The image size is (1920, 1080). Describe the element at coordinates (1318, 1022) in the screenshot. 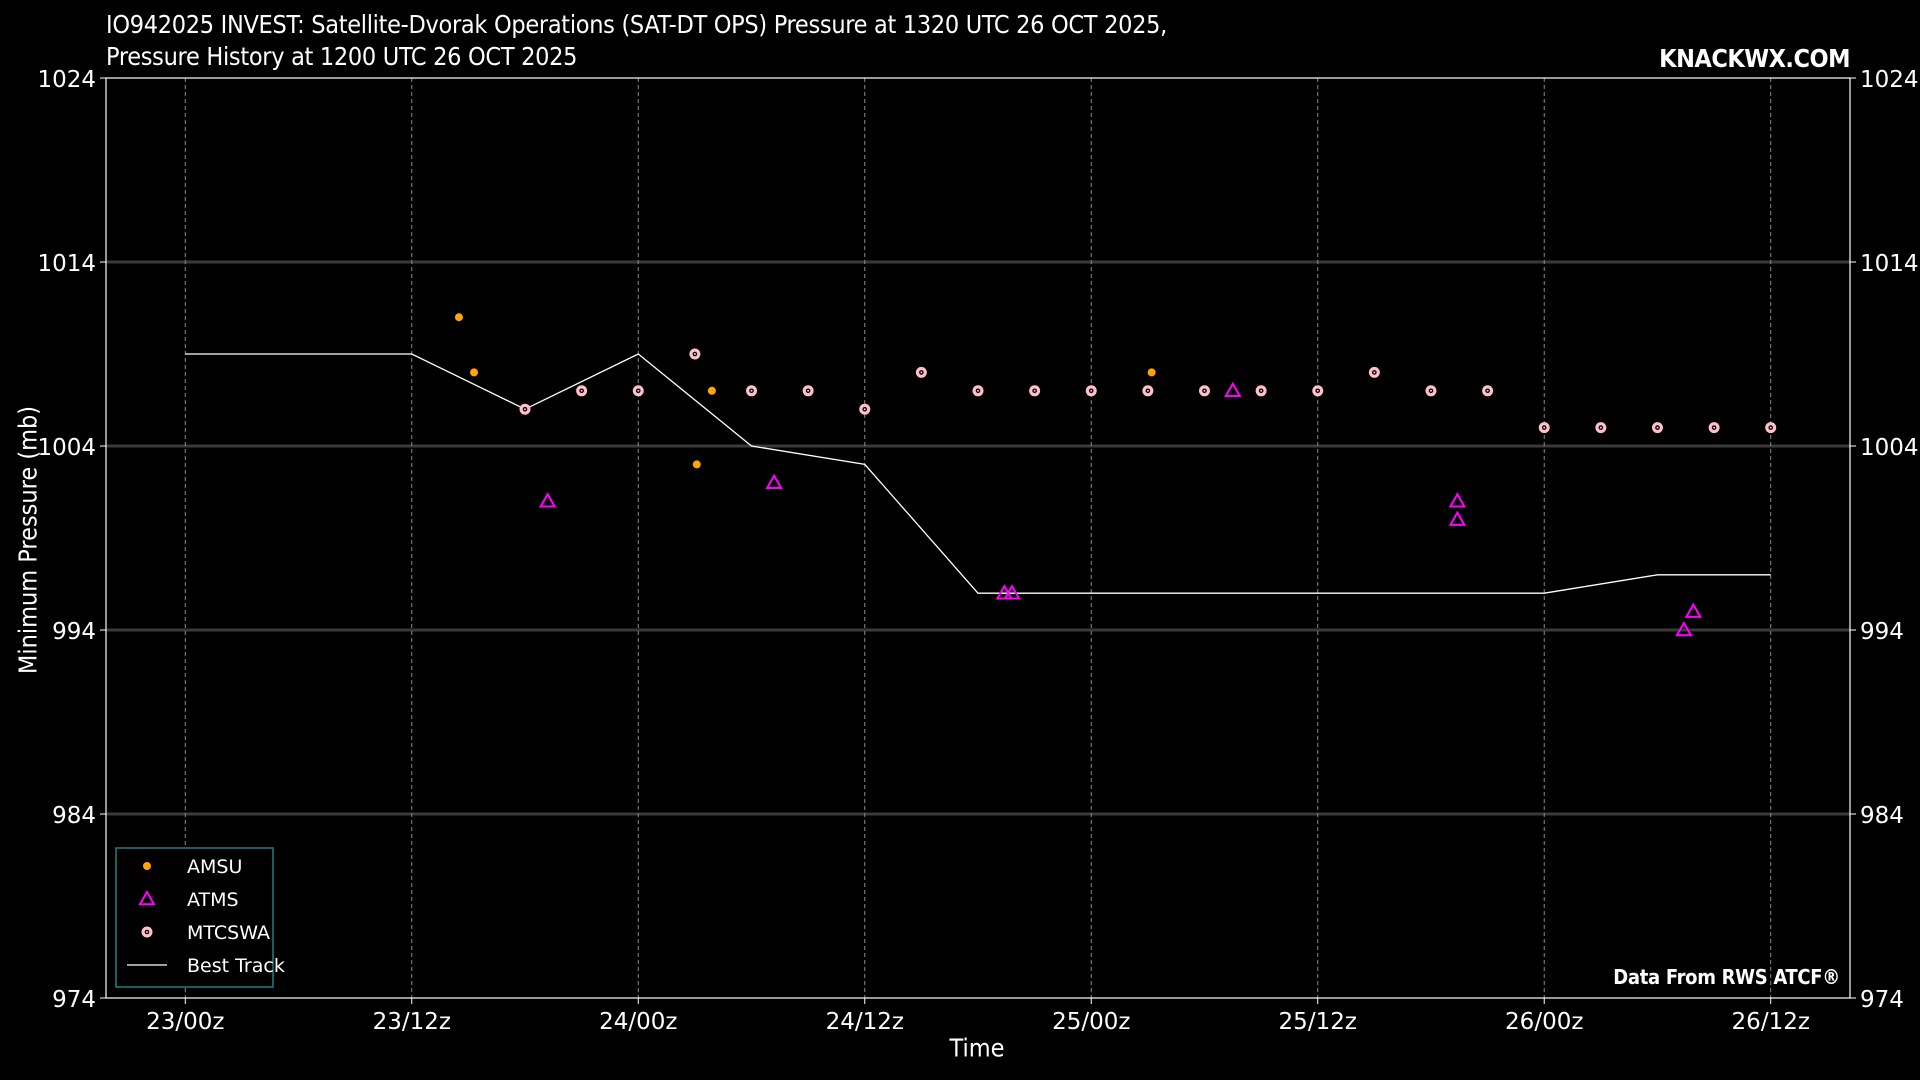

I see `x-tick-label: 25/12z` at that location.